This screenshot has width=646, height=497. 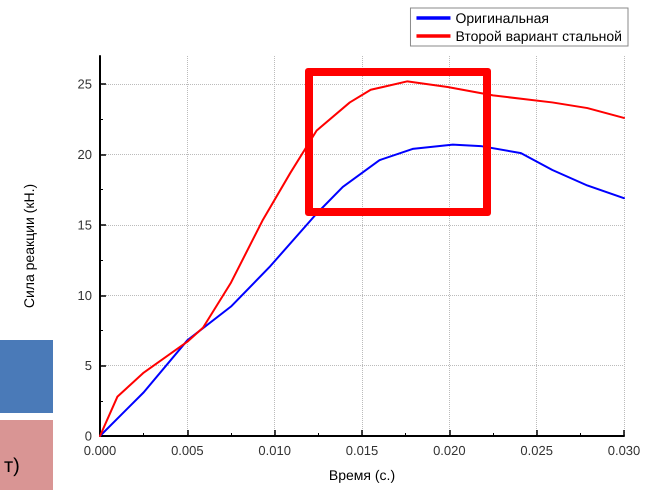 What do you see at coordinates (624, 450) in the screenshot?
I see `x-tick-label: 0.030` at bounding box center [624, 450].